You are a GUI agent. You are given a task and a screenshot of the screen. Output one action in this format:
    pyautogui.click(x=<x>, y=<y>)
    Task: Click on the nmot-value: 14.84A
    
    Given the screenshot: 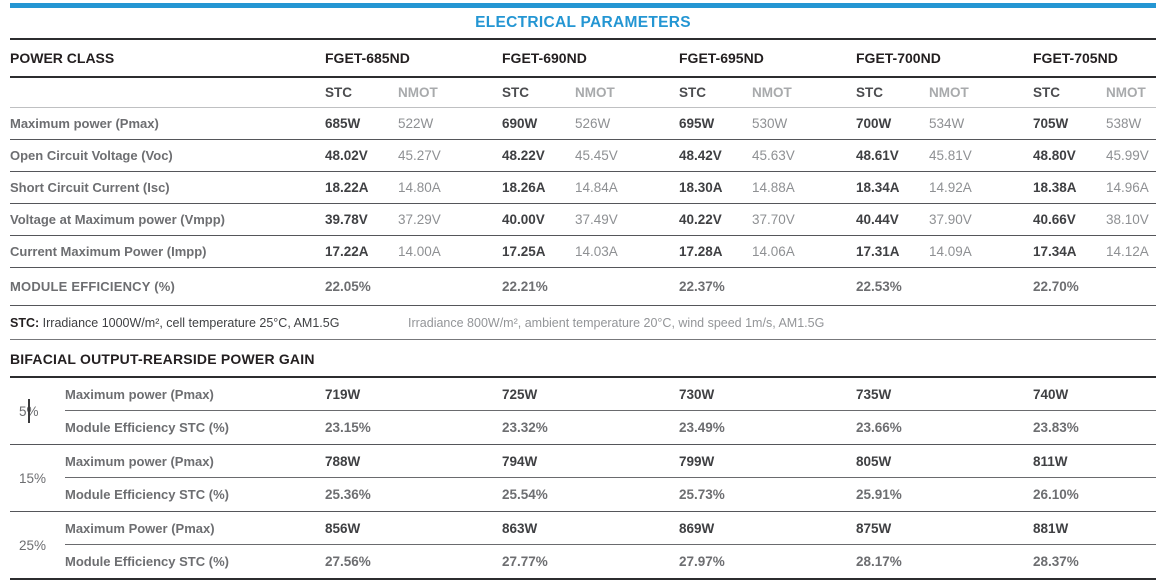 What is the action you would take?
    pyautogui.click(x=596, y=187)
    